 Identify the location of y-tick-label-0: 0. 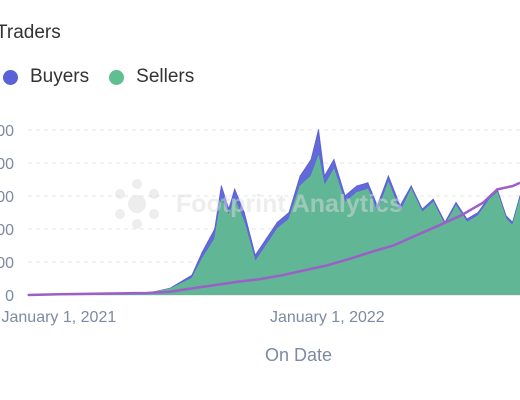
(9, 296).